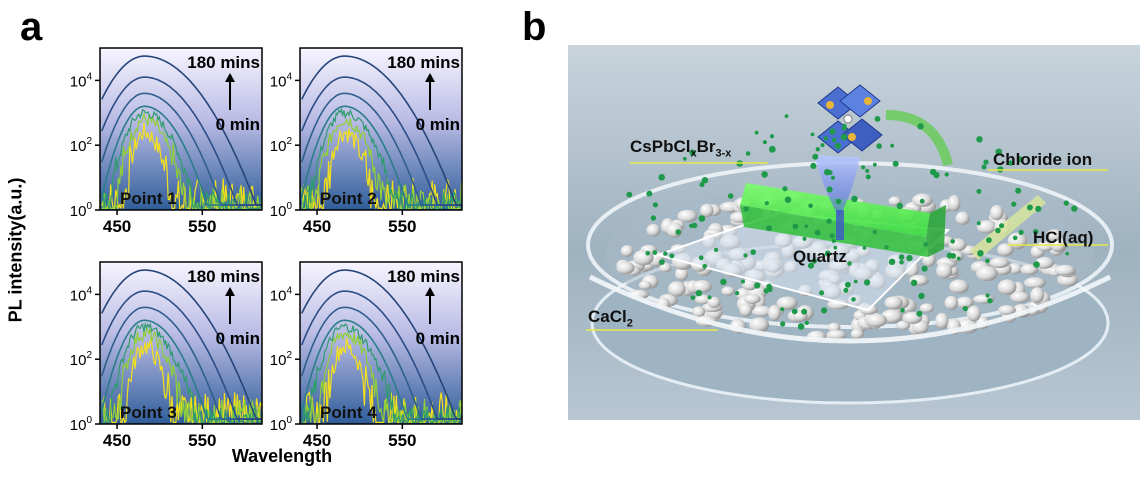 The height and width of the screenshot is (478, 1144). I want to click on subplot-point-4: 450 550 100 102 104 180 mins 0 min Point 4, so click(355, 354).